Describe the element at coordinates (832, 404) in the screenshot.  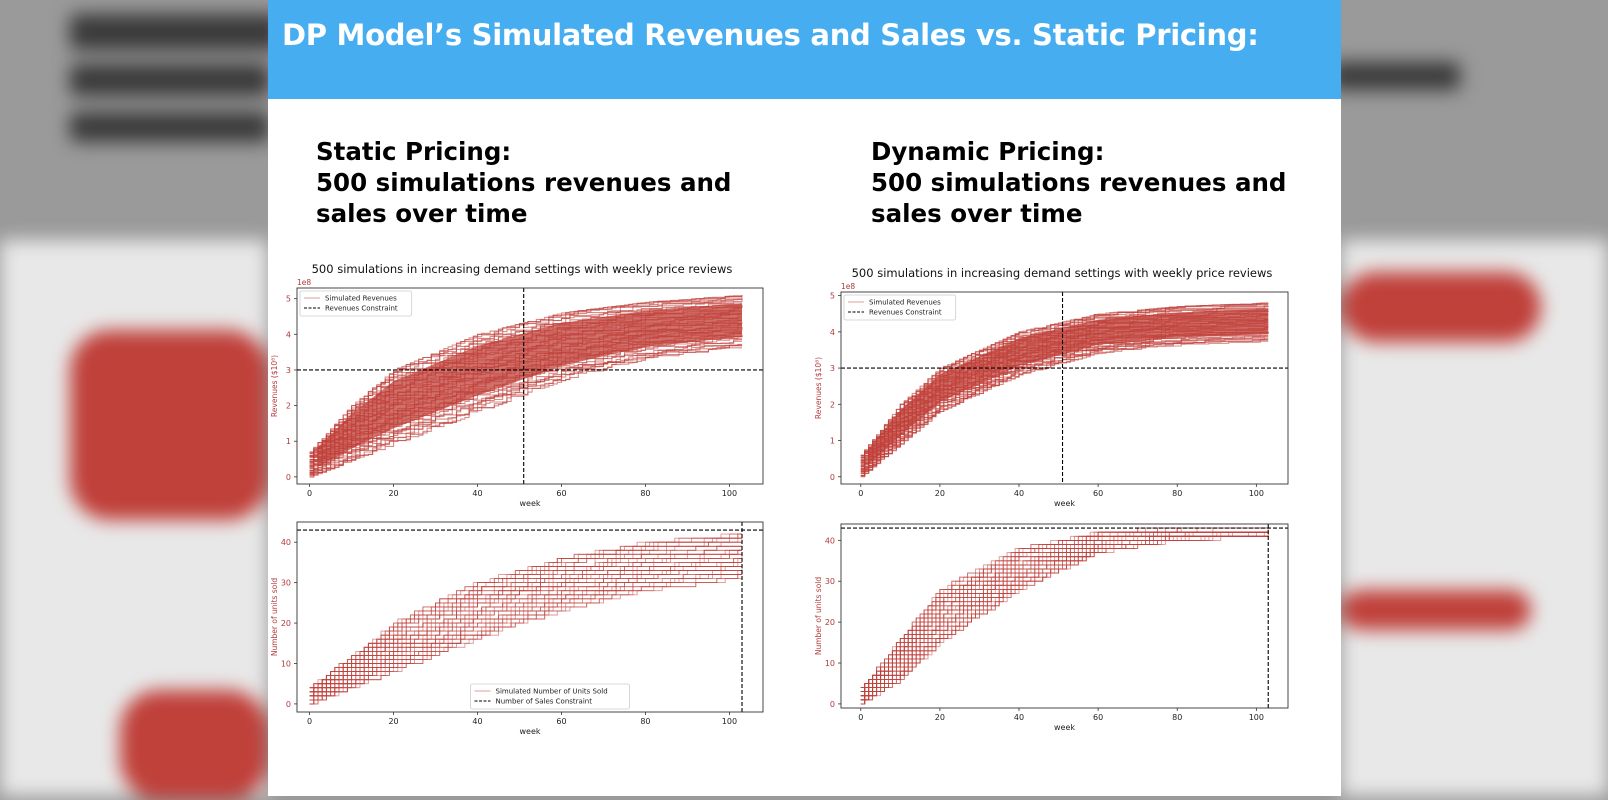
I see `y-tick-label: 2` at that location.